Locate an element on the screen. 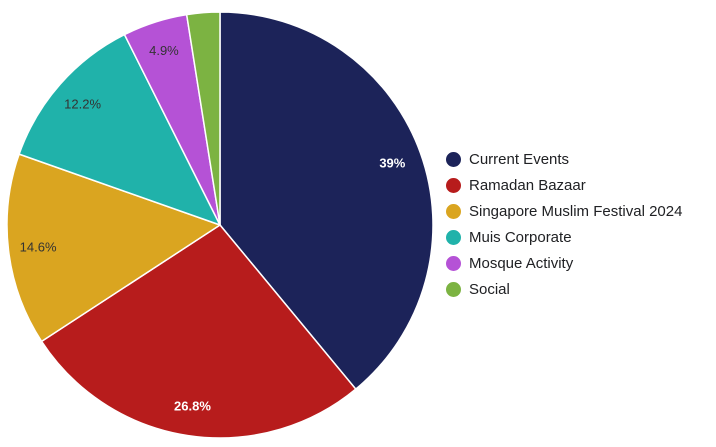 This screenshot has width=716, height=447. slice-label-muis-corporate: 12.2% is located at coordinates (82, 103).